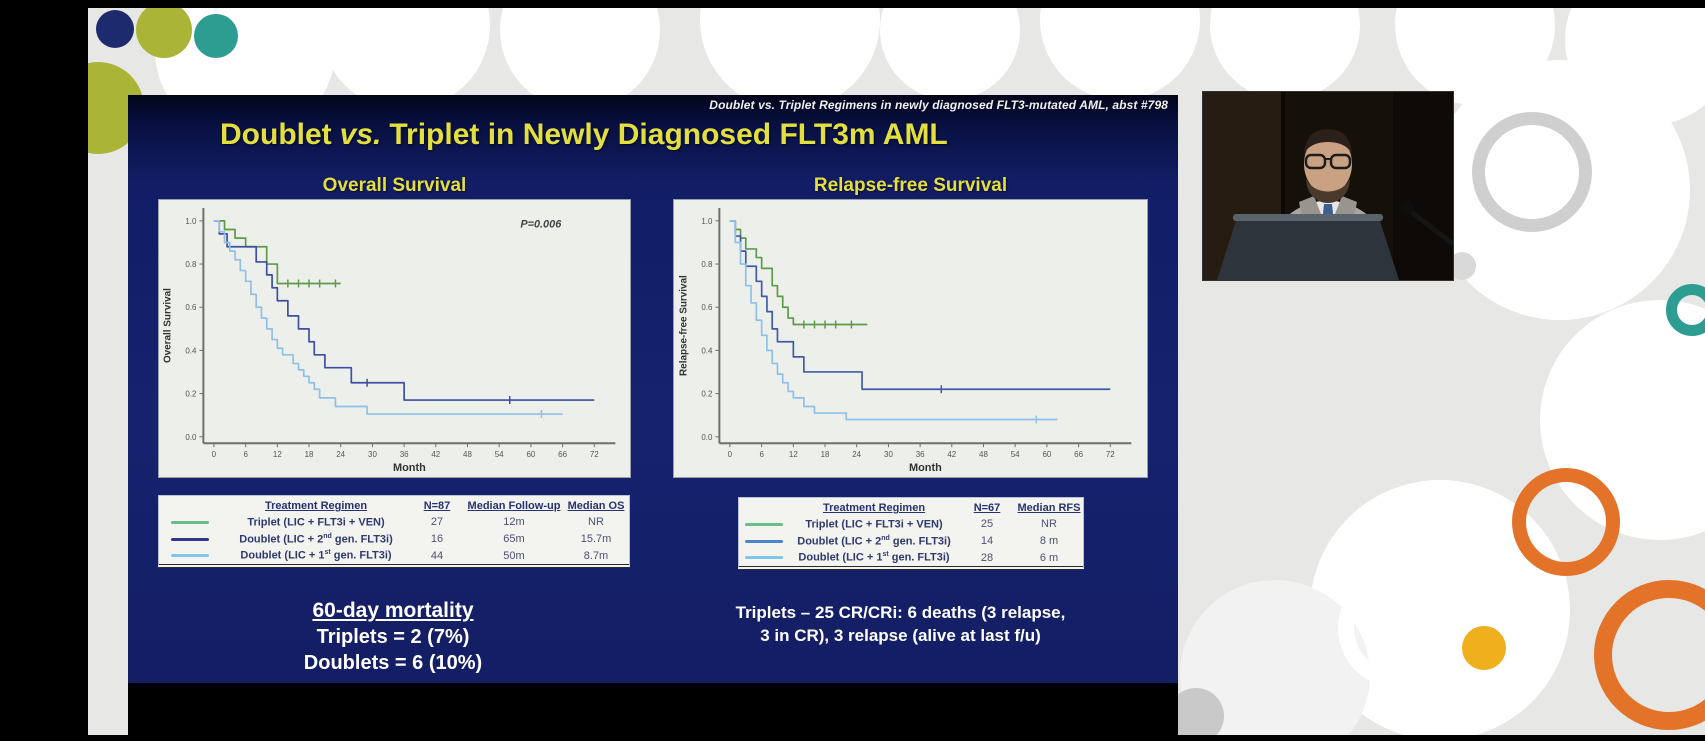 This screenshot has width=1705, height=741. I want to click on decor-ring-gray, so click(1532, 172).